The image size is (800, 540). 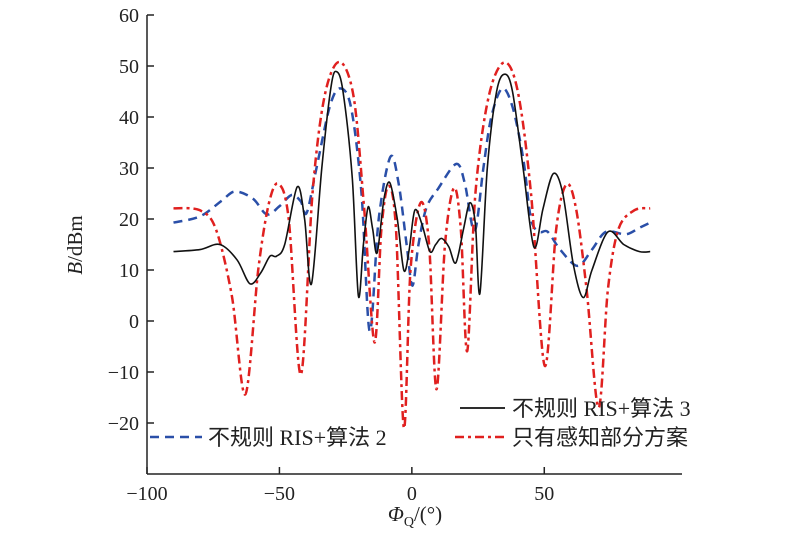 What do you see at coordinates (415, 516) in the screenshot?
I see `x-axis-title: ΦQ/(°)` at bounding box center [415, 516].